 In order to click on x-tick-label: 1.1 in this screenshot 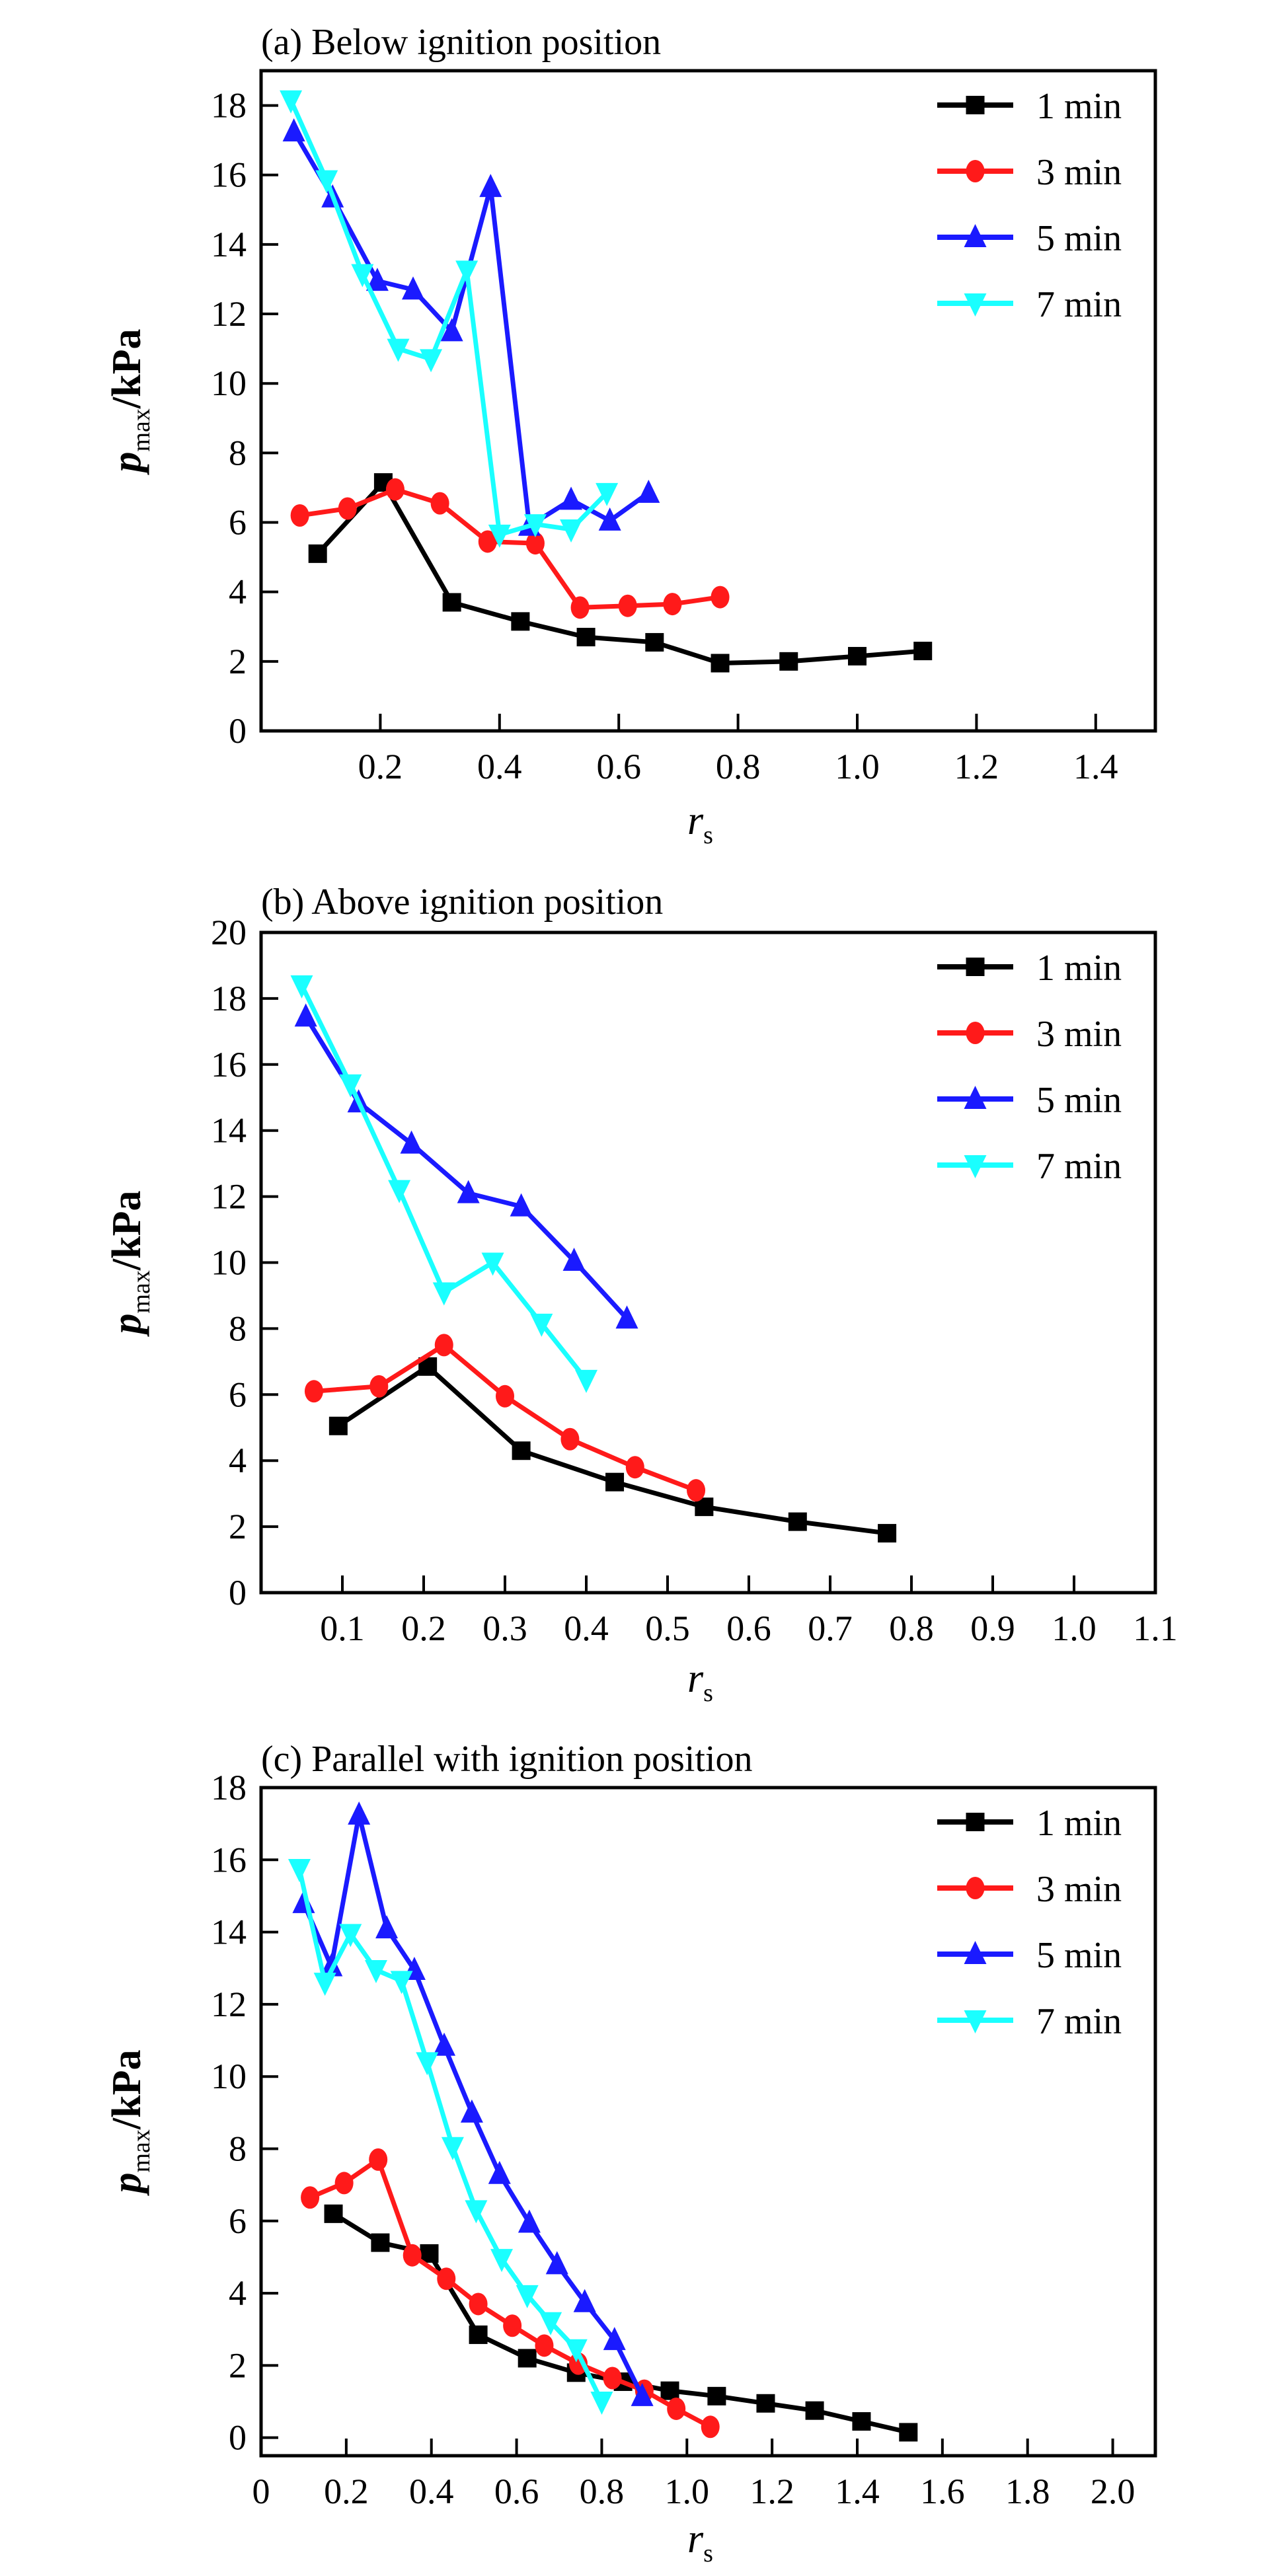, I will do `click(1155, 1629)`.